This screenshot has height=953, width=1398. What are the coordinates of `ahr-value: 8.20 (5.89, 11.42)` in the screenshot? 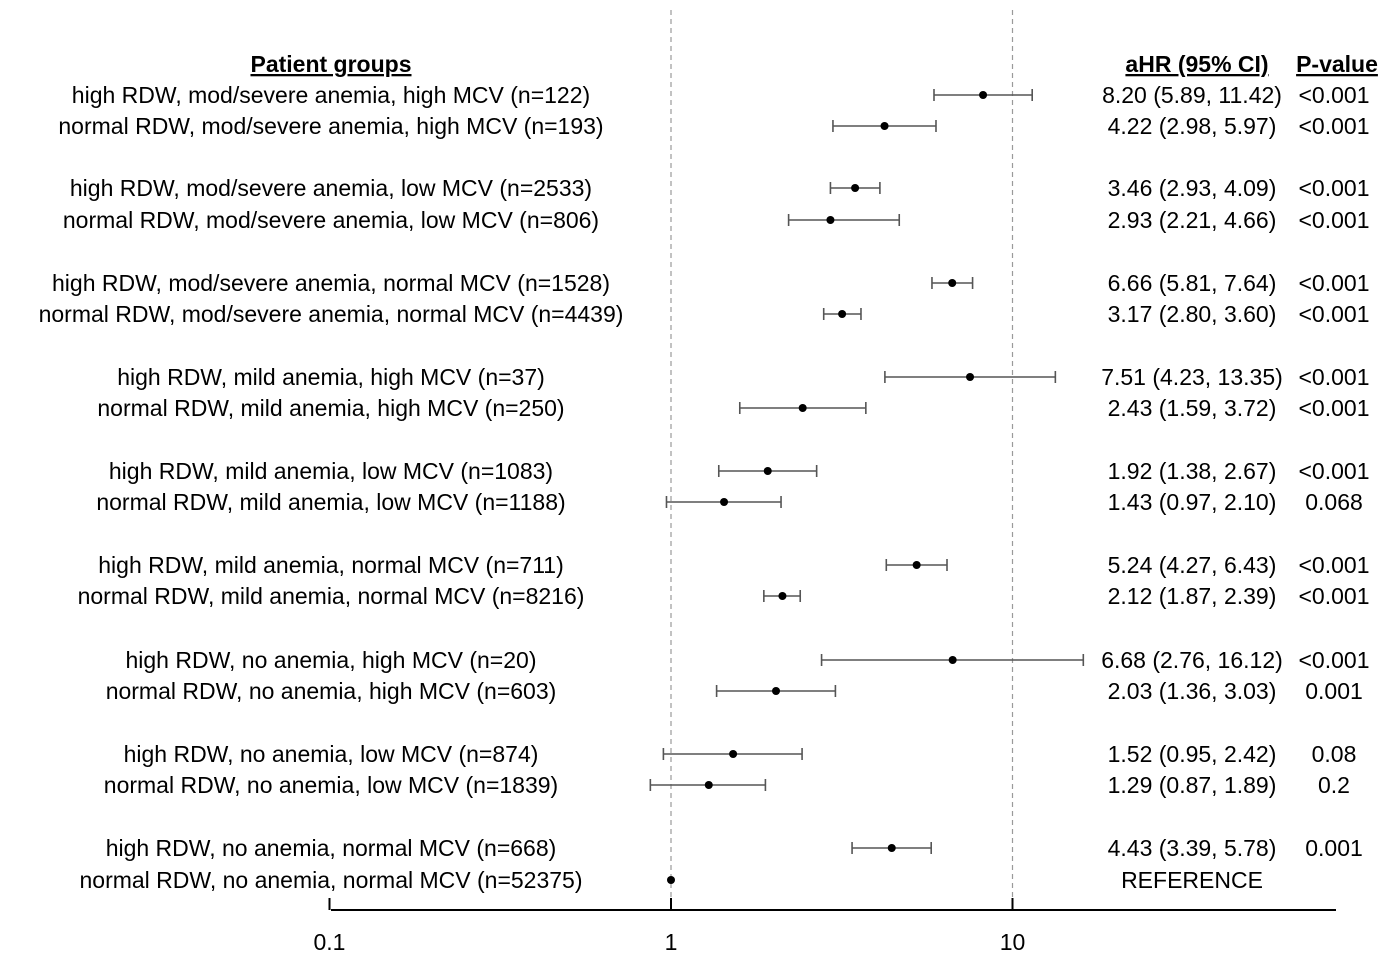 It's located at (1192, 95).